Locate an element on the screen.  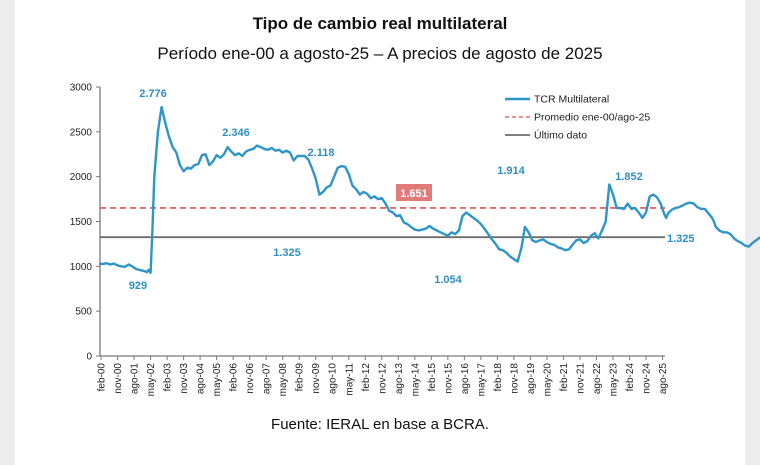
x-tick-label: may-14 is located at coordinates (415, 380).